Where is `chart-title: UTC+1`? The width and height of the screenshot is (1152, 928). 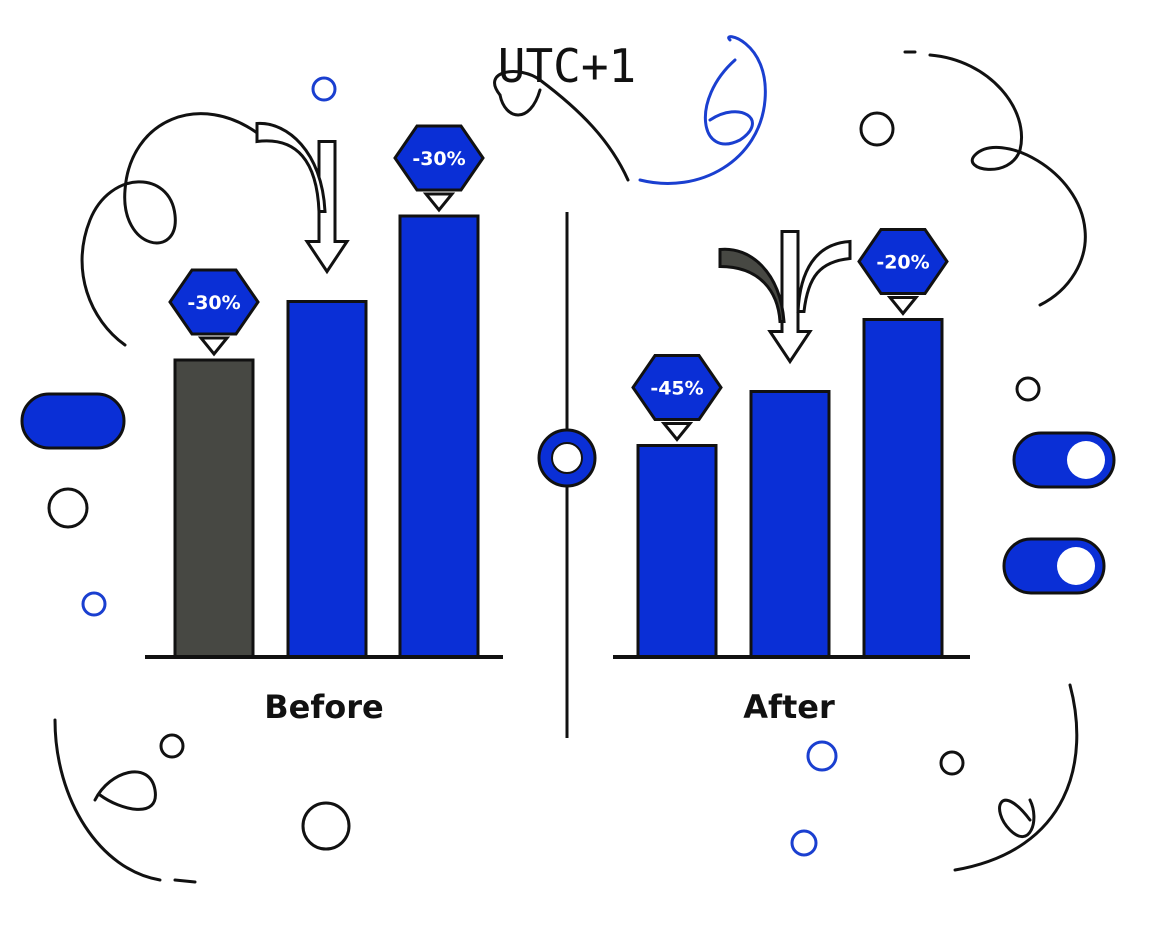 chart-title: UTC+1 is located at coordinates (567, 66).